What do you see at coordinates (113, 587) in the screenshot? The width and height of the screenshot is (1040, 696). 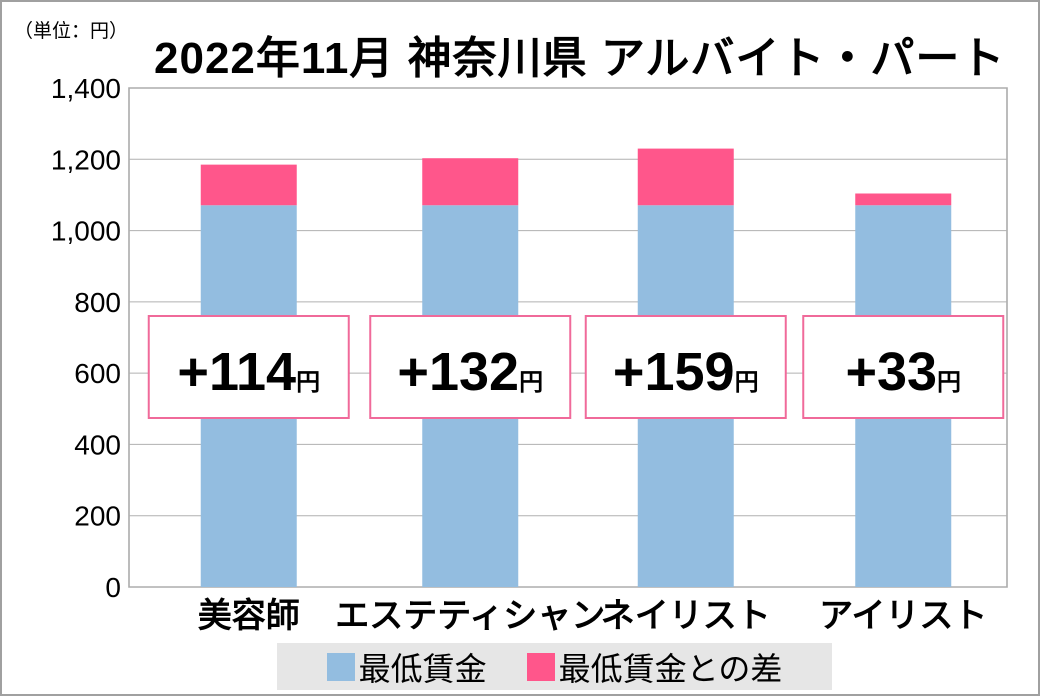 I see `y-tick-label: 0` at bounding box center [113, 587].